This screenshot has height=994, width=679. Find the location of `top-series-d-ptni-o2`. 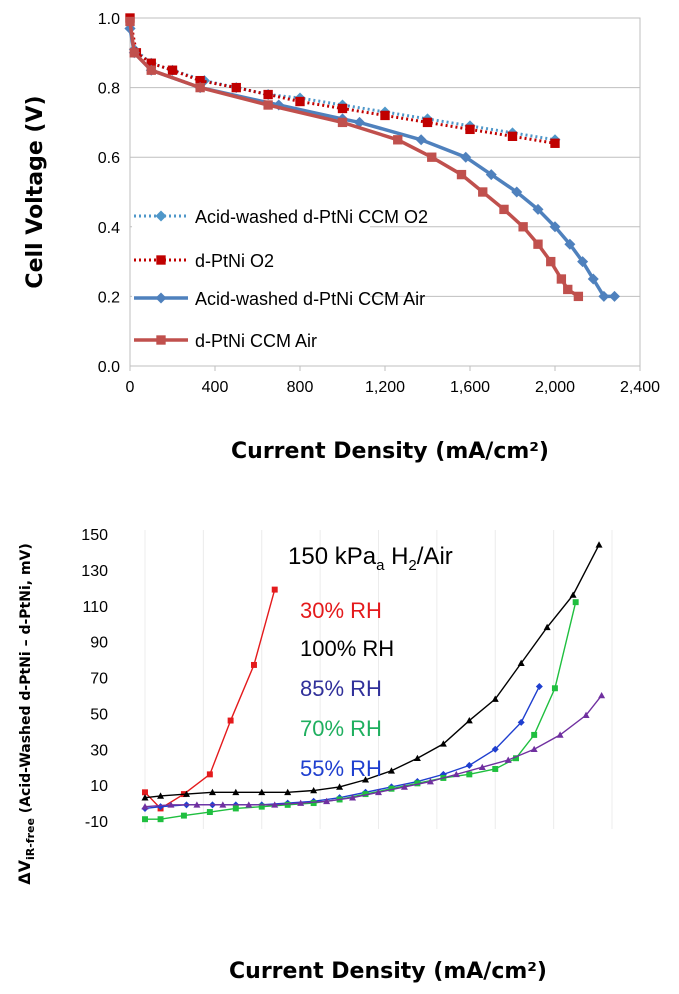

top-series-d-ptni-o2 is located at coordinates (342, 80).